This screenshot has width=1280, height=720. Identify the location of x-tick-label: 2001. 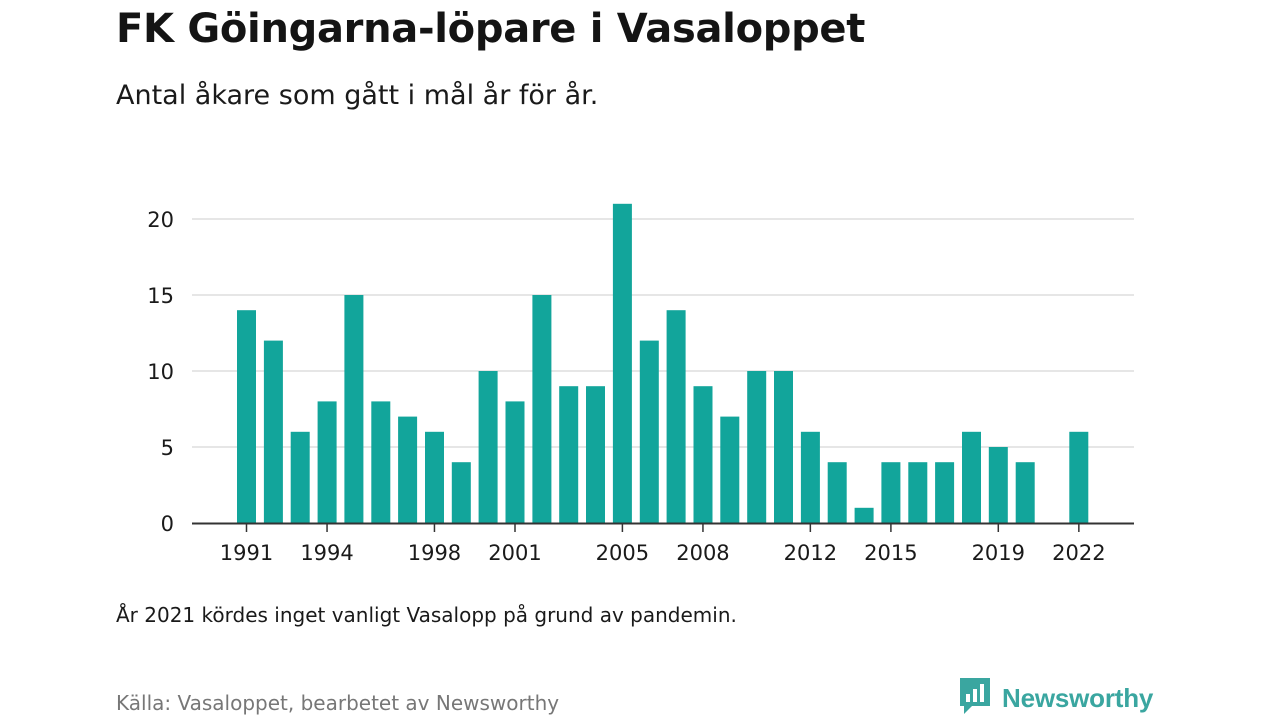
(514, 553).